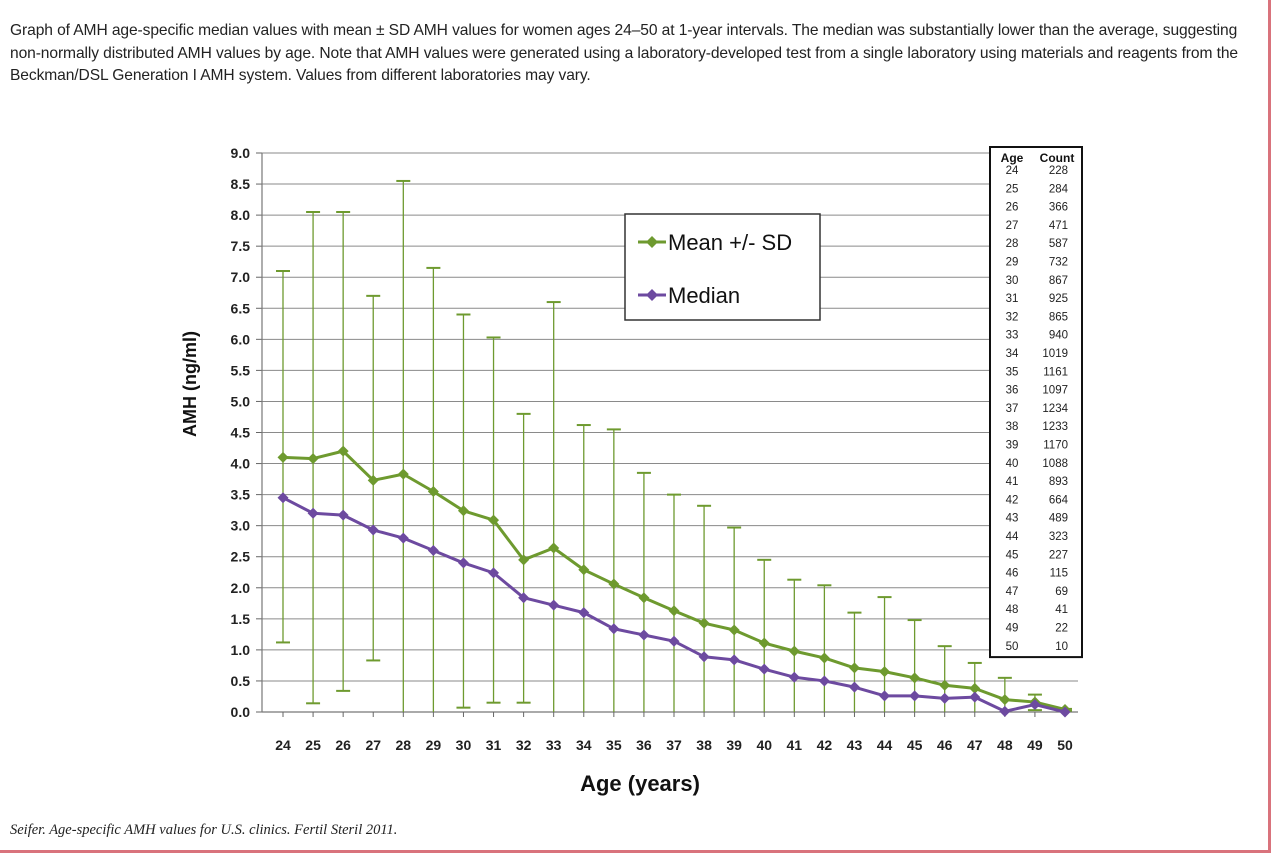 This screenshot has height=856, width=1280. What do you see at coordinates (764, 745) in the screenshot?
I see `x-tick-label: 40` at bounding box center [764, 745].